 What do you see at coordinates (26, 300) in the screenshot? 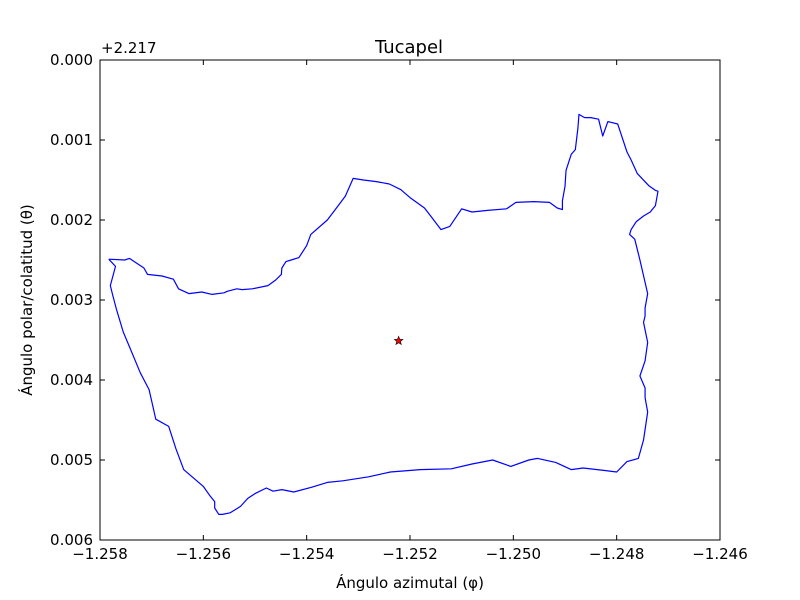
I see `y-axis-label: Ángulo polar/colatitud (θ)` at bounding box center [26, 300].